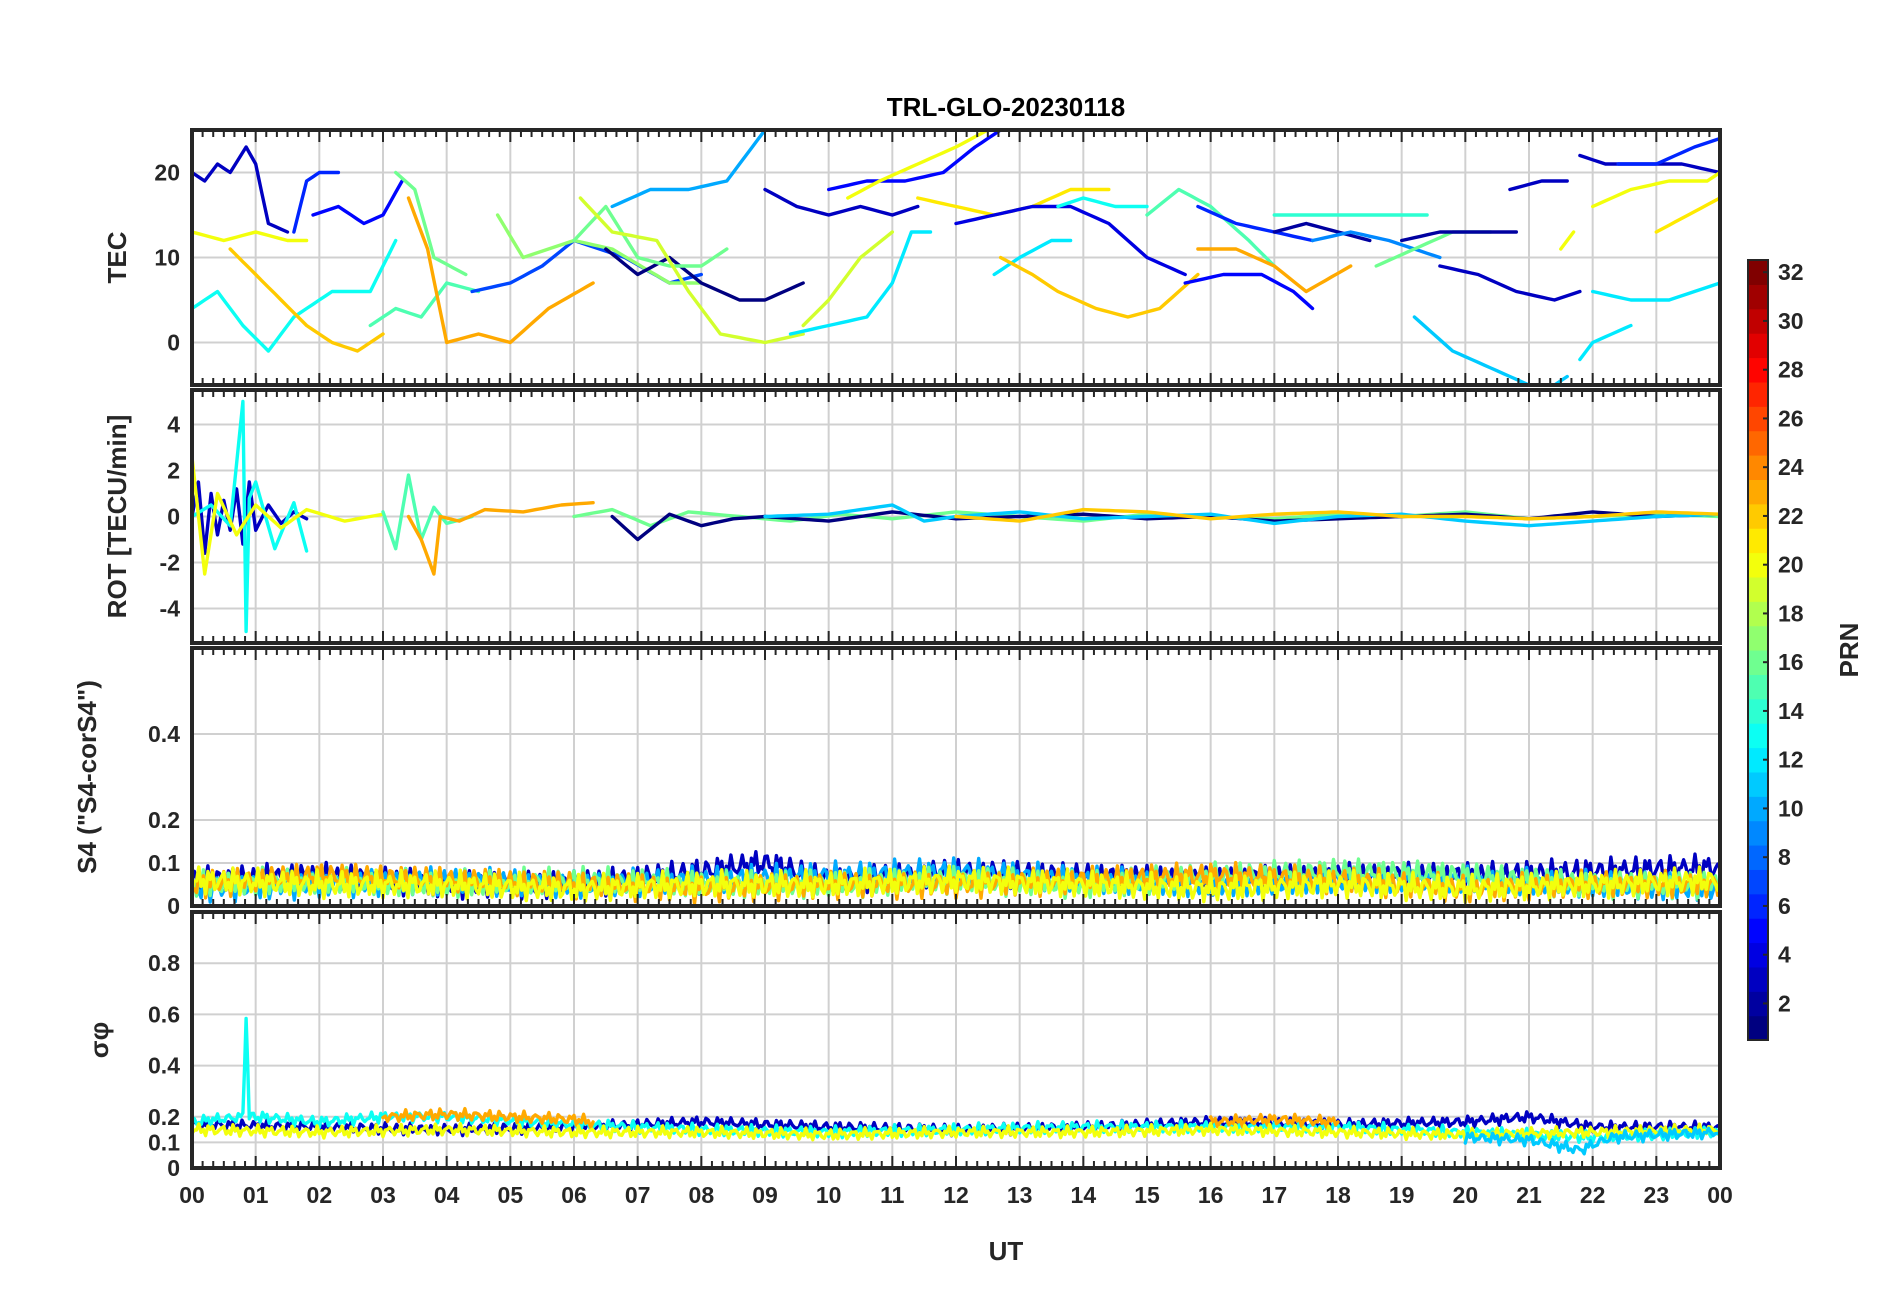 The height and width of the screenshot is (1292, 1902). Describe the element at coordinates (1791, 272) in the screenshot. I see `colorbar-tick-label: 32` at that location.